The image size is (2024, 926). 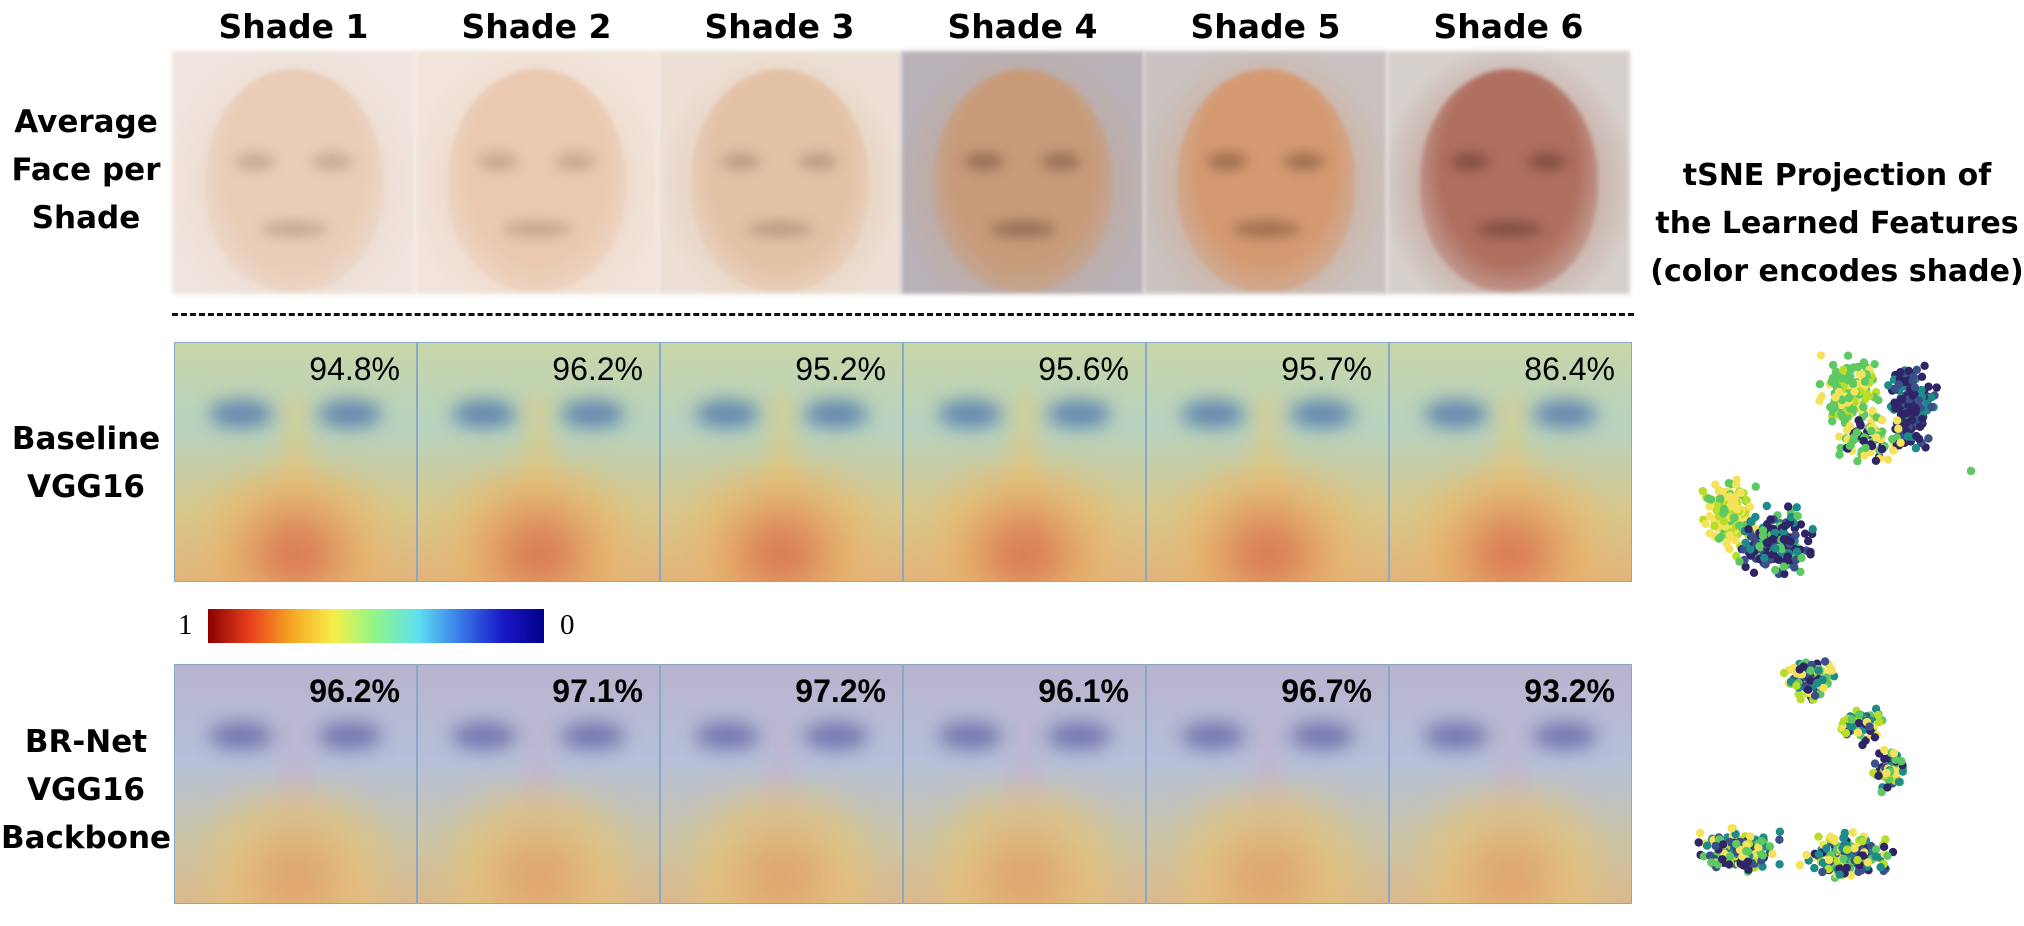 What do you see at coordinates (903, 314) in the screenshot?
I see `dashed-divider` at bounding box center [903, 314].